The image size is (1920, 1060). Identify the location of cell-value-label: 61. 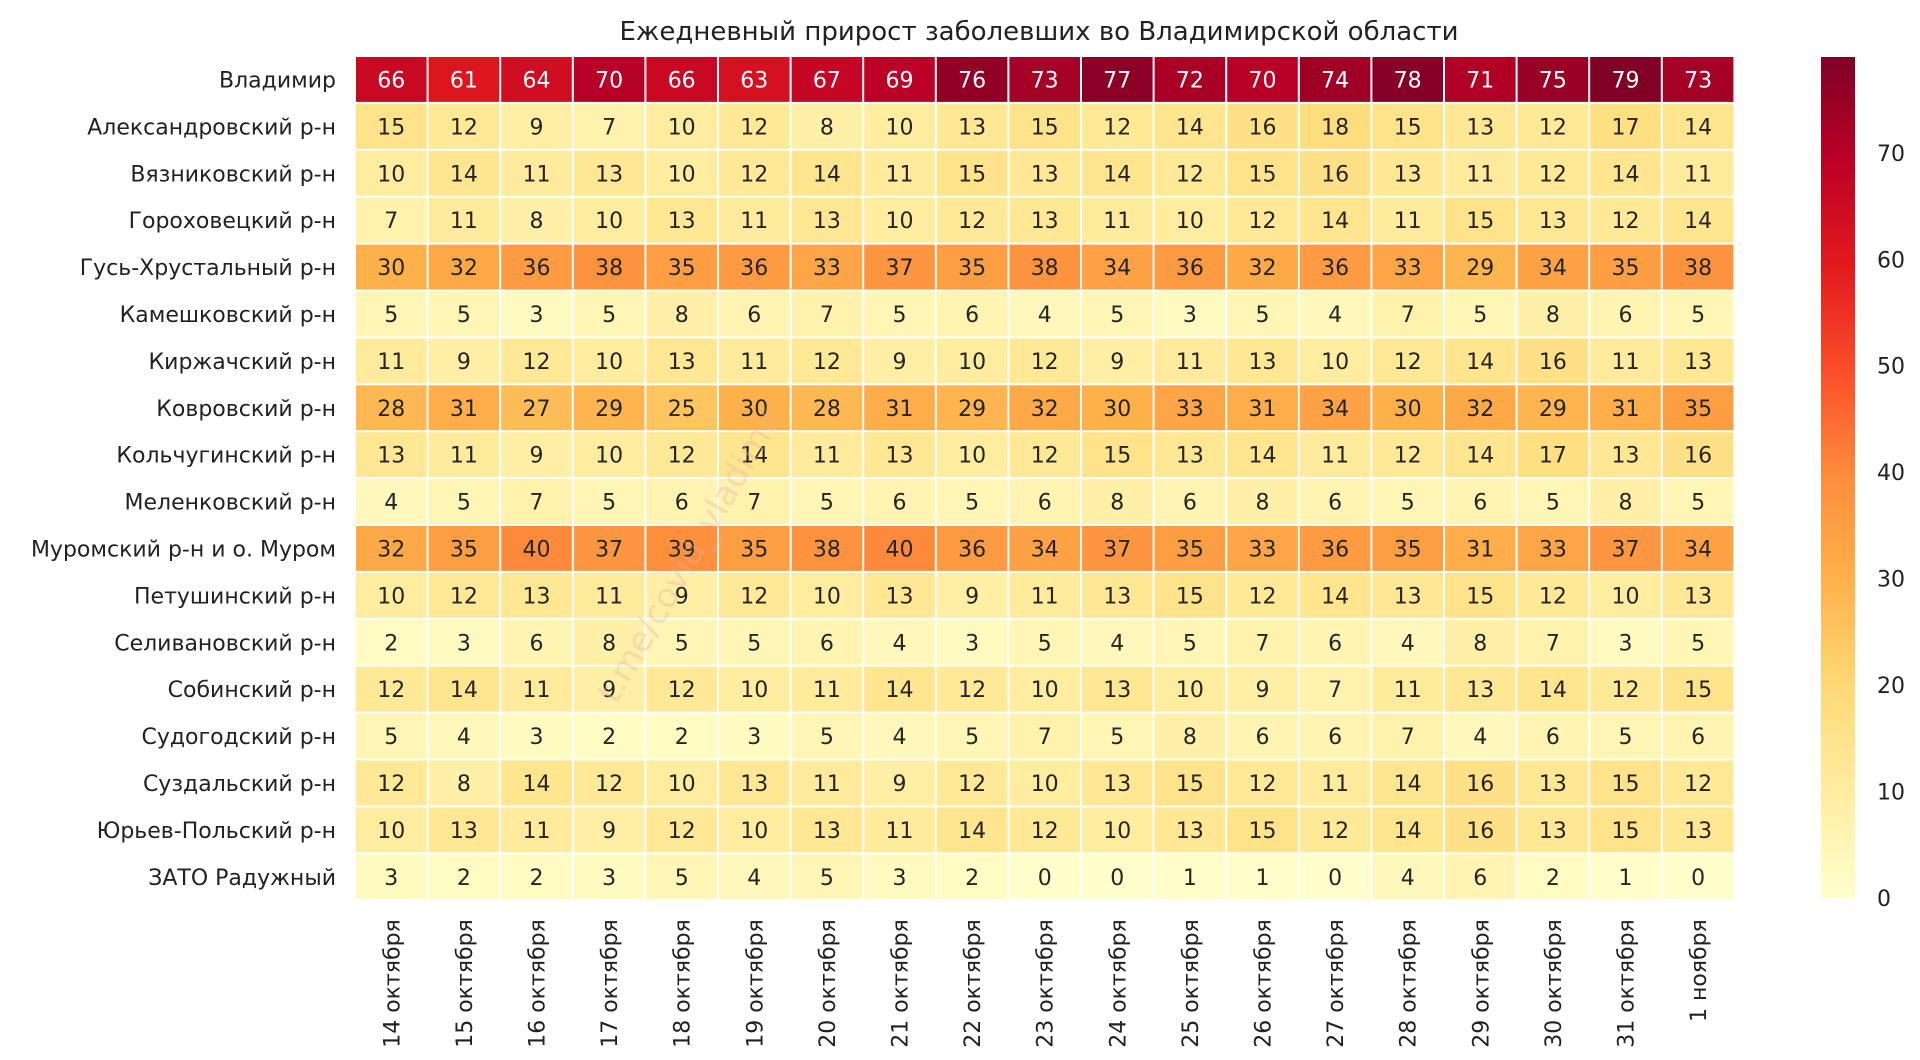
(464, 80).